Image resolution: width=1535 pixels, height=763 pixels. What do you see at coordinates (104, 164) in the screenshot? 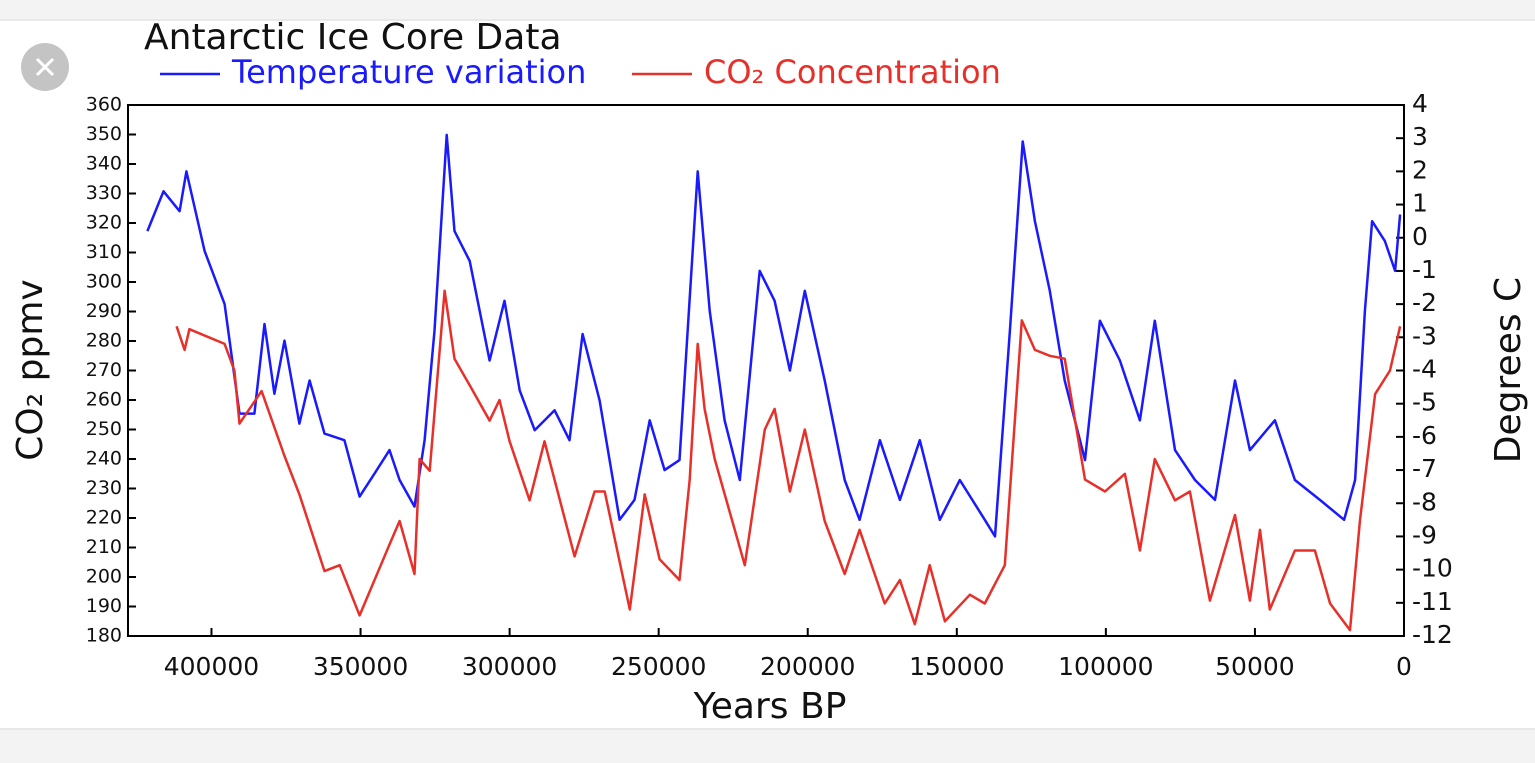
I see `y-tick-label: 340` at bounding box center [104, 164].